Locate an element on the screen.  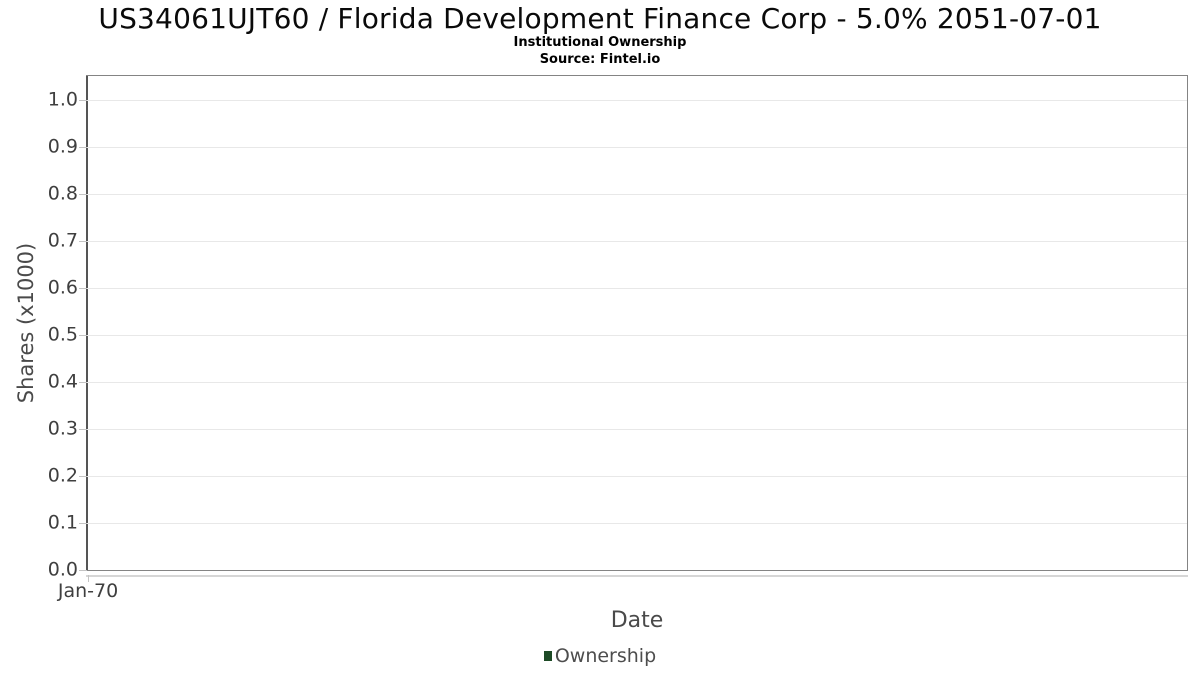
y-tick-label: 0.3 is located at coordinates (62, 428).